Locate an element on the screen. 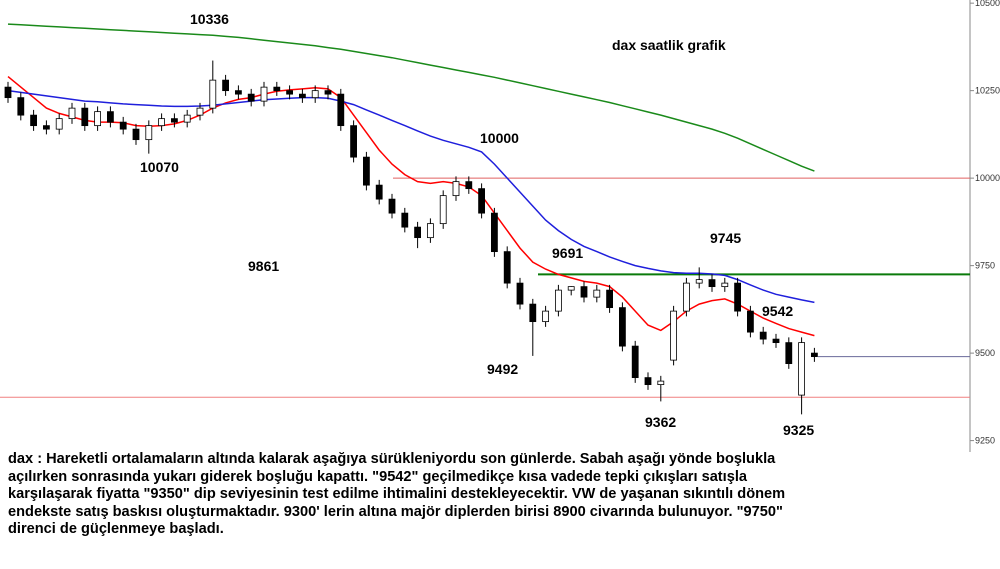 This screenshot has width=1000, height=569. commentary-line: direnci de güçlenmeye başladı. is located at coordinates (116, 529).